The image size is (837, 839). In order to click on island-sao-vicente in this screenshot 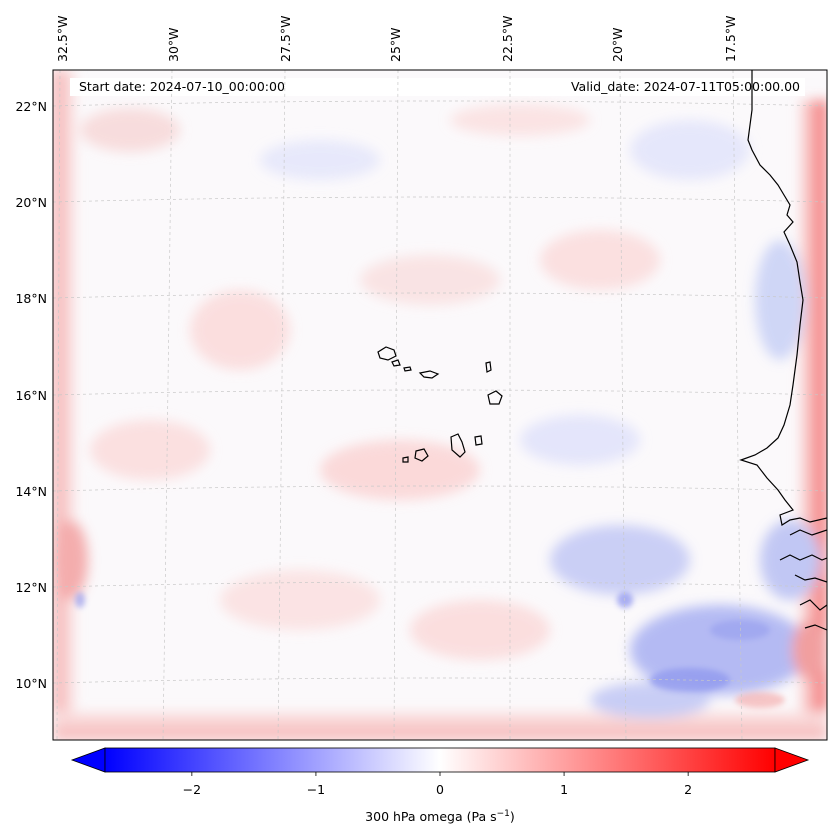, I will do `click(396, 363)`.